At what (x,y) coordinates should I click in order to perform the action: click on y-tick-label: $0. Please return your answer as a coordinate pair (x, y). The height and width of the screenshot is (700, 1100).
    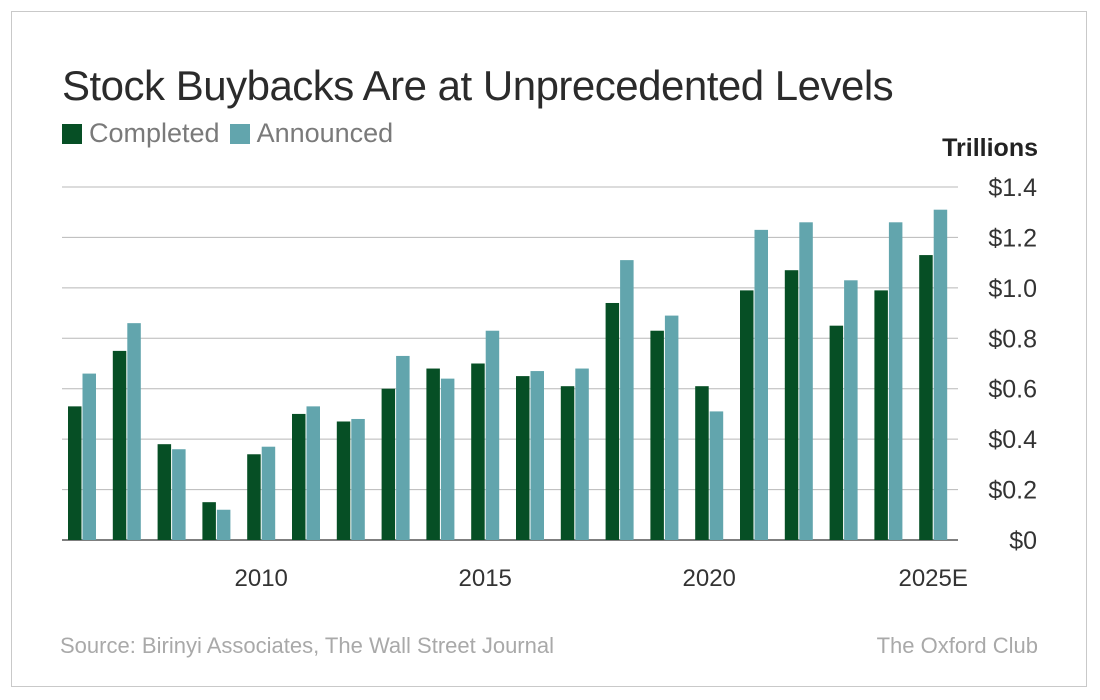
    Looking at the image, I should click on (1023, 541).